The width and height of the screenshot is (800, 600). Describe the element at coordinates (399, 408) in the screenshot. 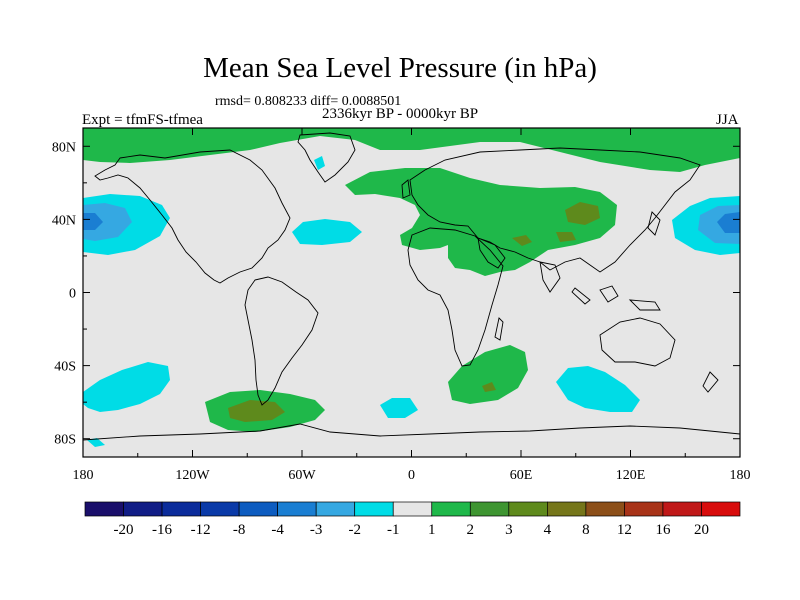

I see `field-region-south-atlantic-low` at that location.